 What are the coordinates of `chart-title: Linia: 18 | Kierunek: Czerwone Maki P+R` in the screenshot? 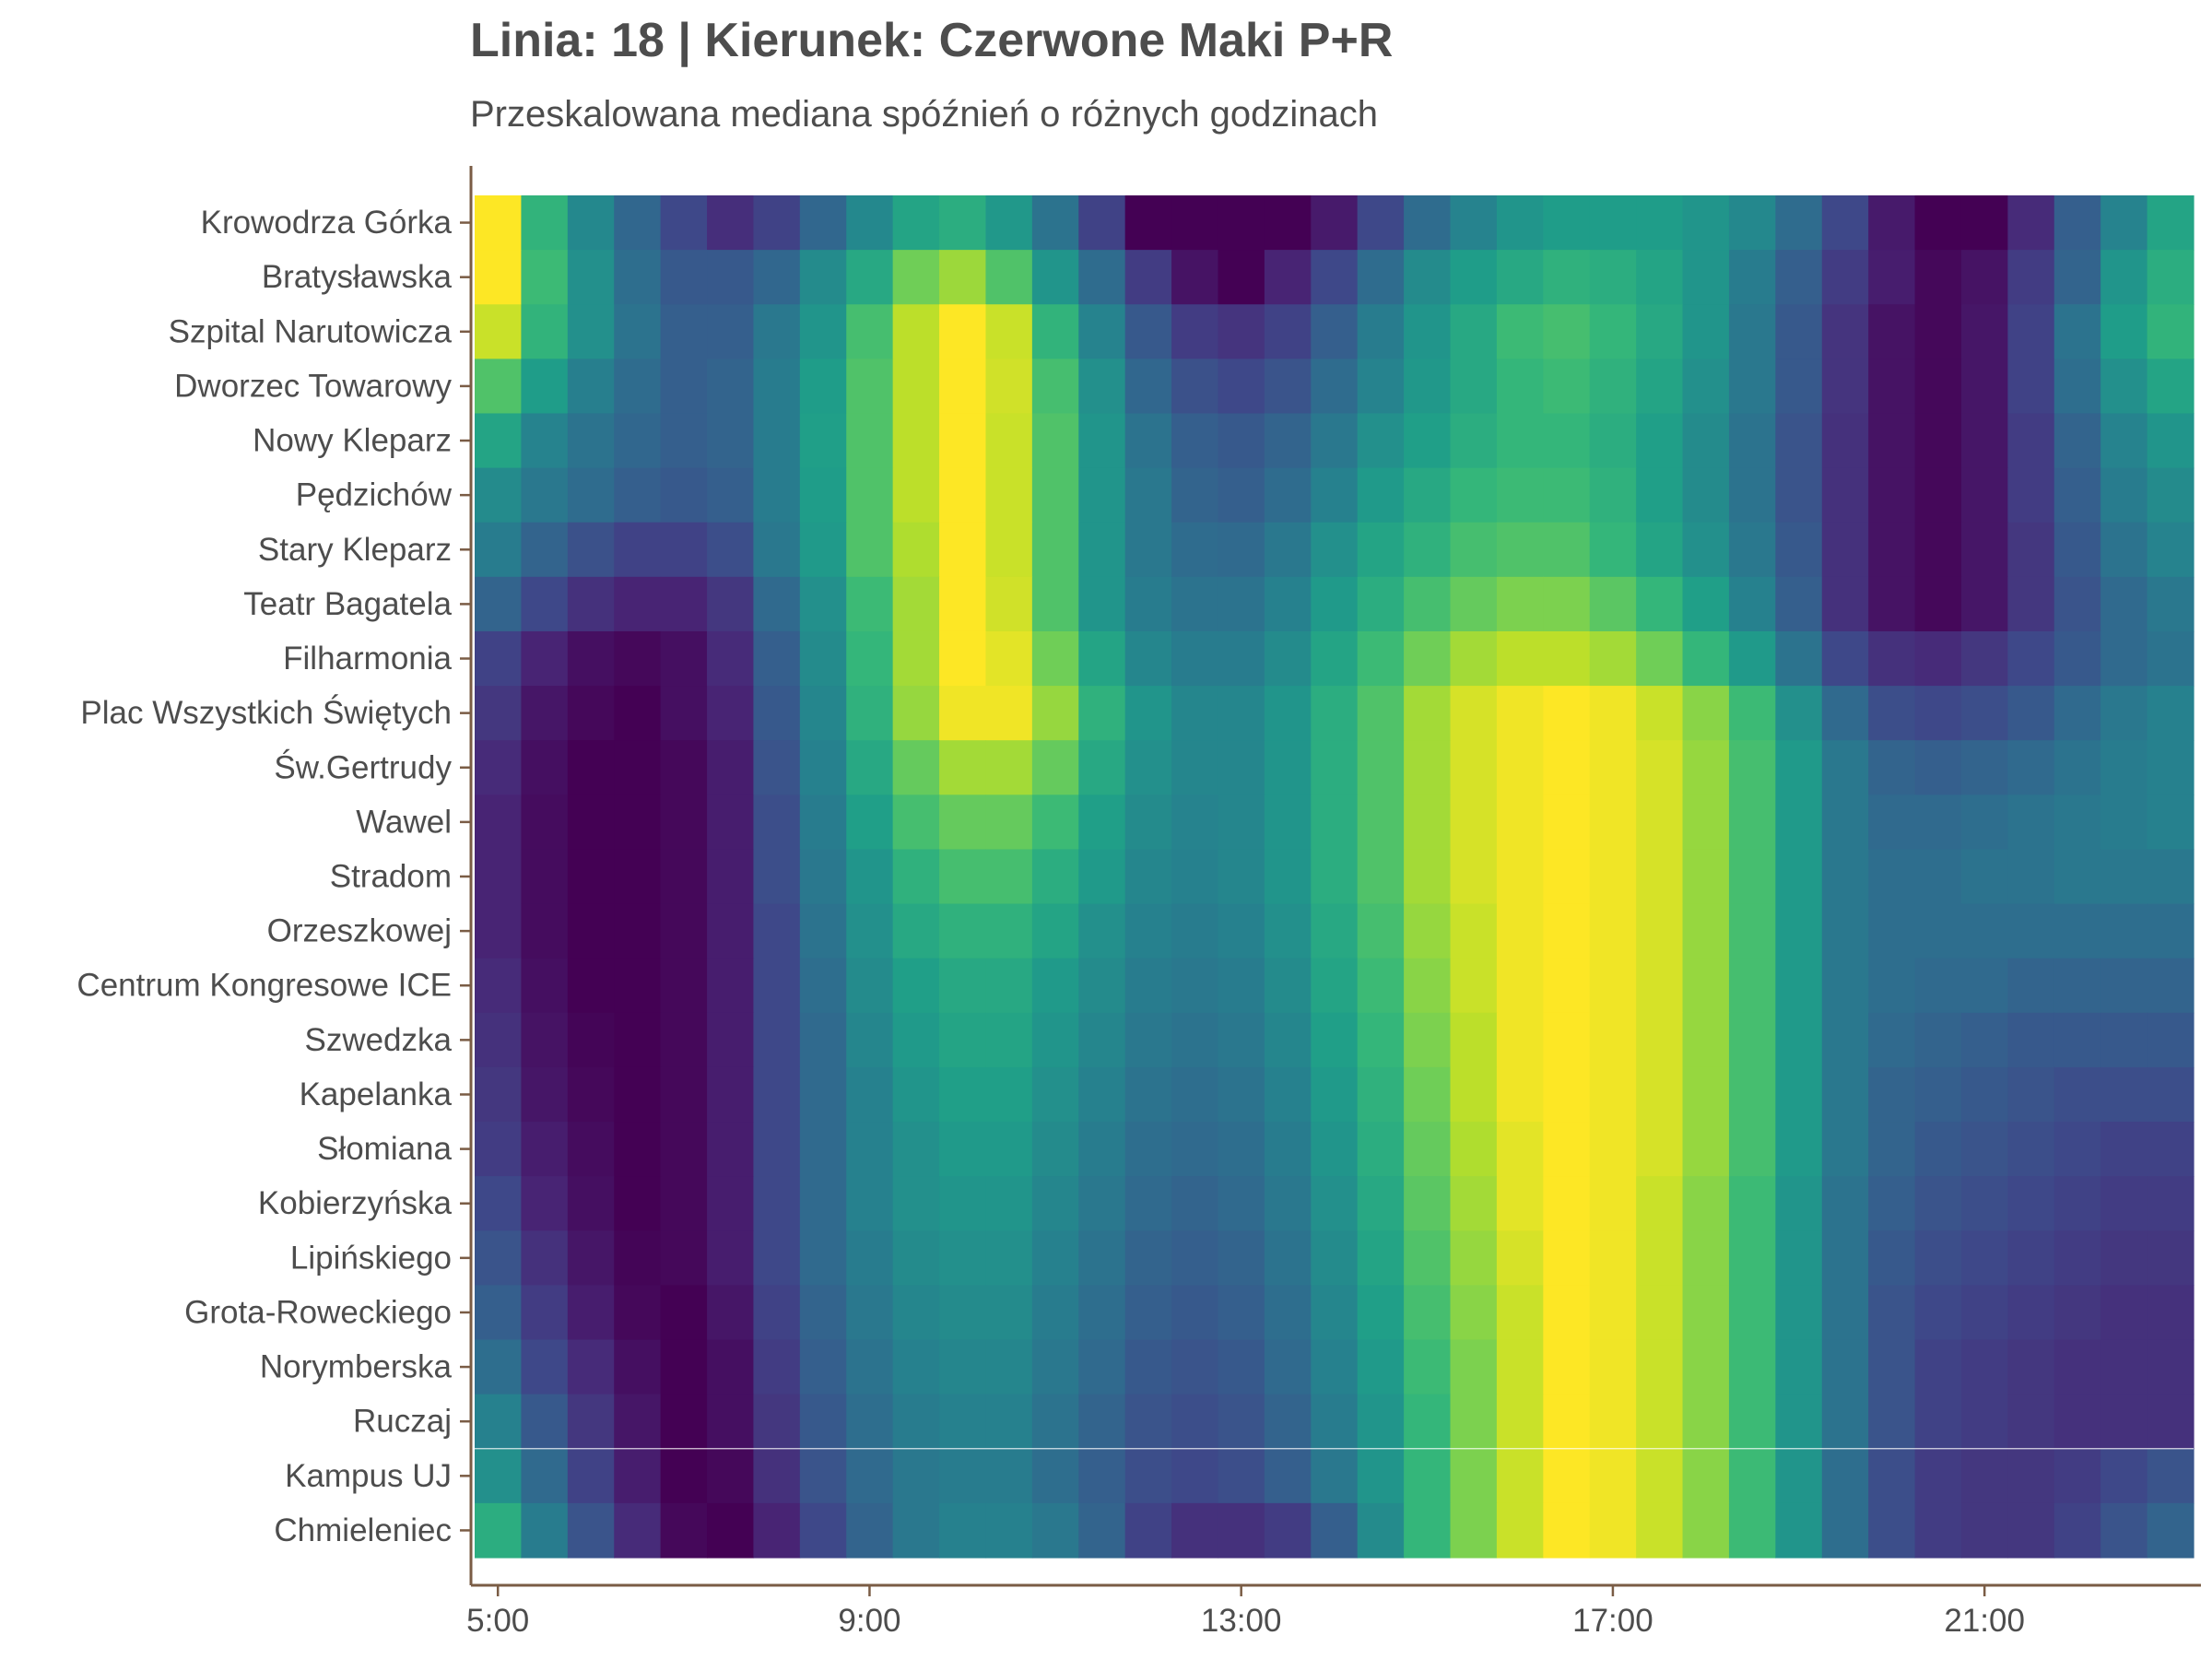 It's located at (932, 40).